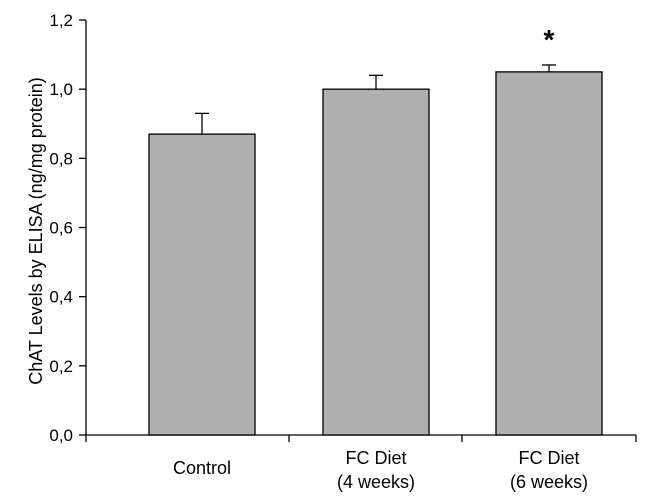 This screenshot has width=660, height=496. What do you see at coordinates (61, 366) in the screenshot?
I see `y-tick-label: 0,2` at bounding box center [61, 366].